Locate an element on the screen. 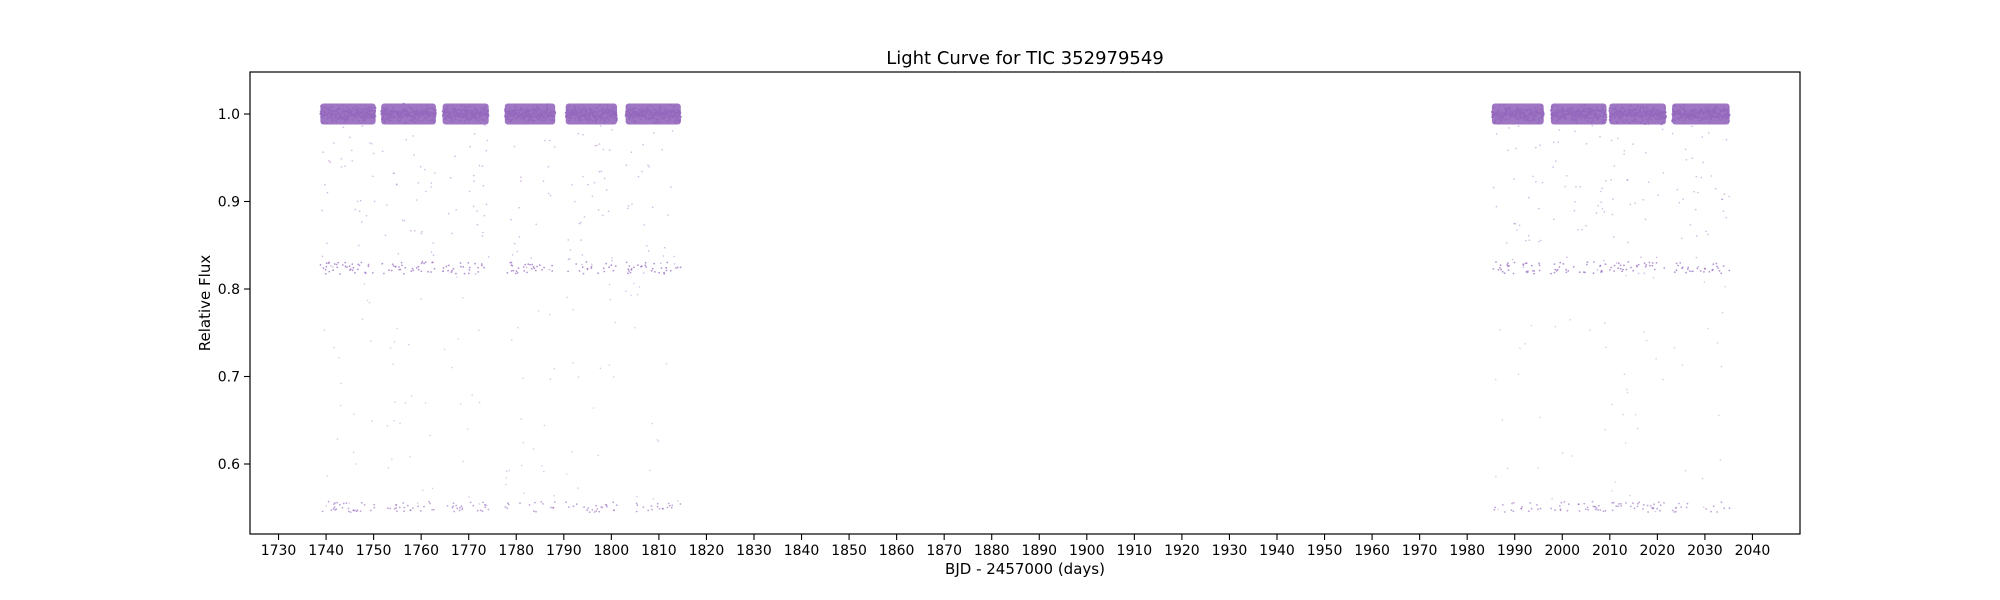 This screenshot has height=600, width=2000. y-tick-label: 0.9 is located at coordinates (229, 203).